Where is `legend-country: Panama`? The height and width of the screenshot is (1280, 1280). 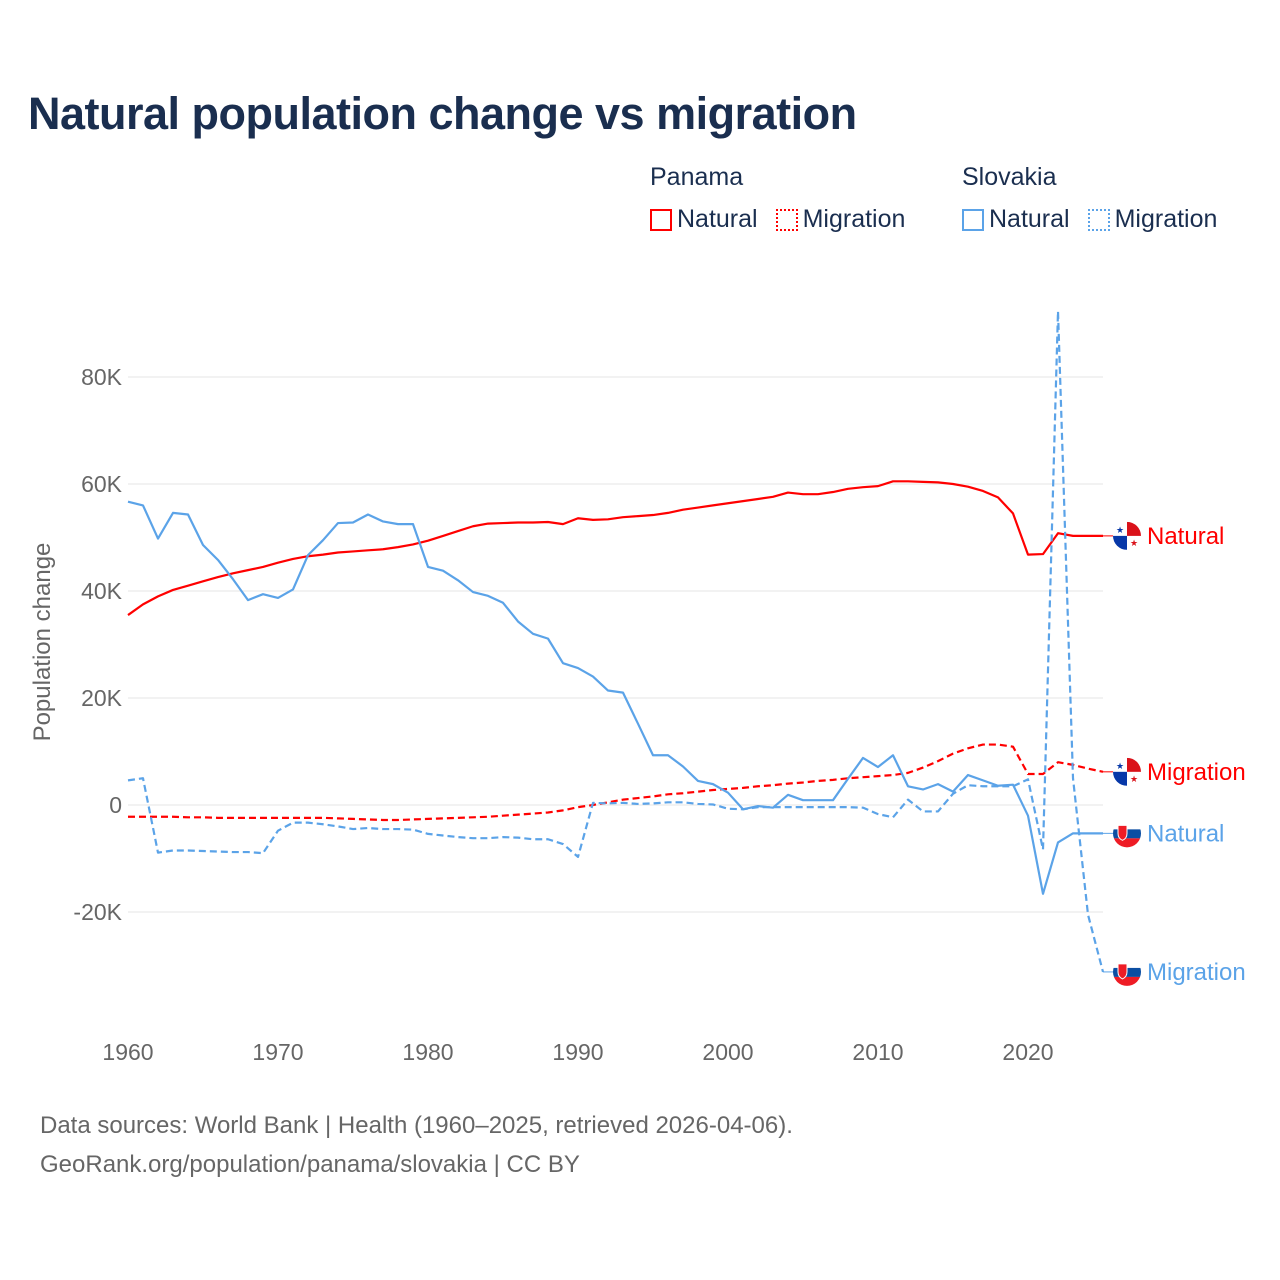
legend-country: Panama is located at coordinates (697, 177).